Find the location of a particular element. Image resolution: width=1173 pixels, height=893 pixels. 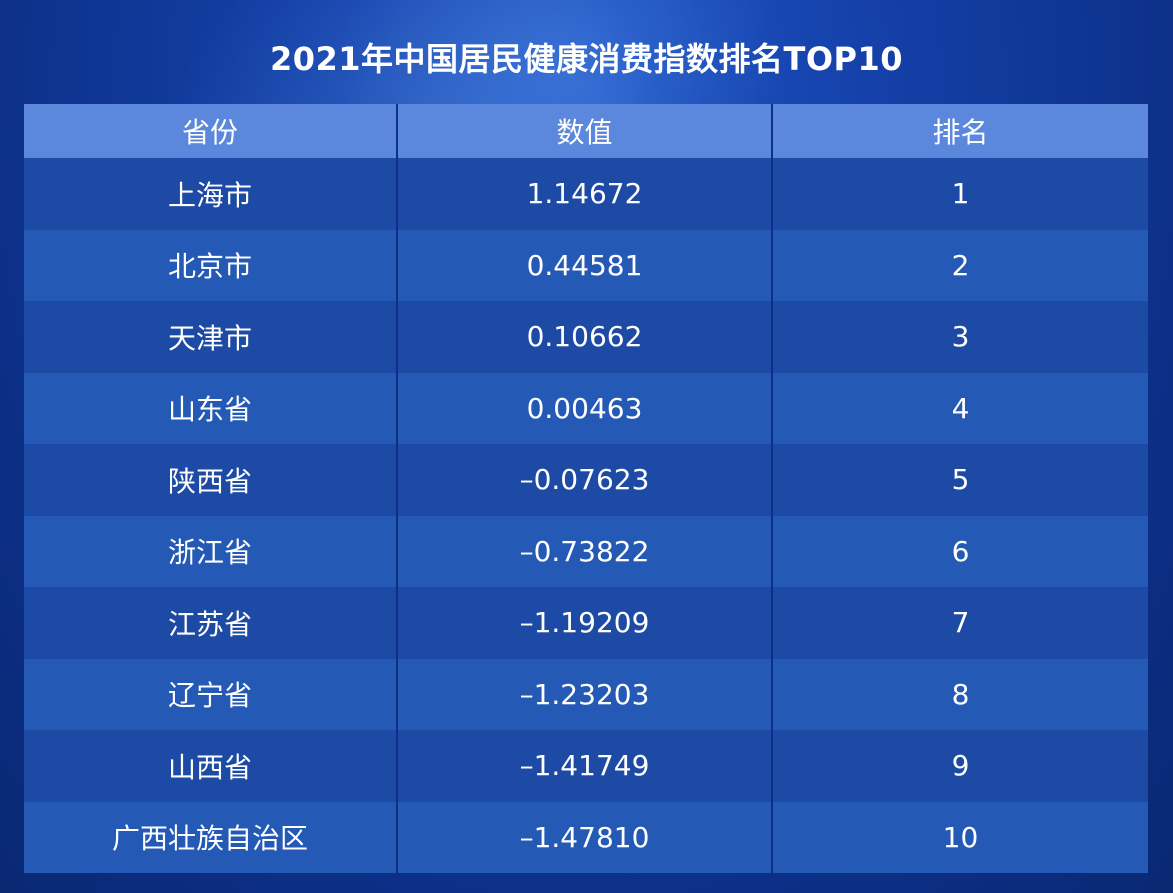

table-row: 山东省 0.00463 4 is located at coordinates (586, 408).